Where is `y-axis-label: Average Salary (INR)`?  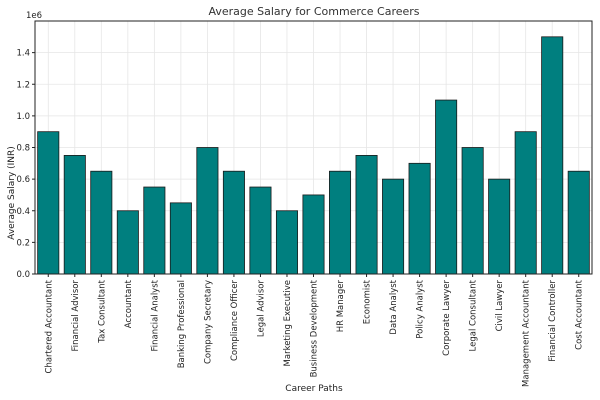 y-axis-label: Average Salary (INR) is located at coordinates (12, 193).